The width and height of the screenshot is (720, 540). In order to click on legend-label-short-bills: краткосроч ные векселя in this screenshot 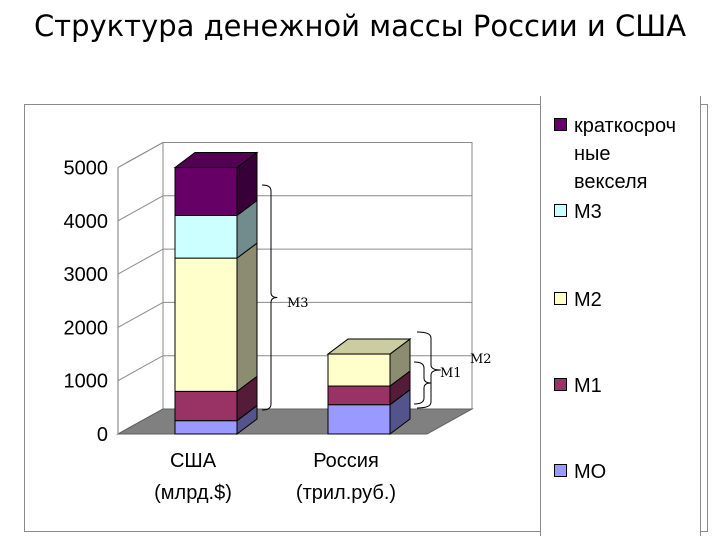, I will do `click(625, 154)`.